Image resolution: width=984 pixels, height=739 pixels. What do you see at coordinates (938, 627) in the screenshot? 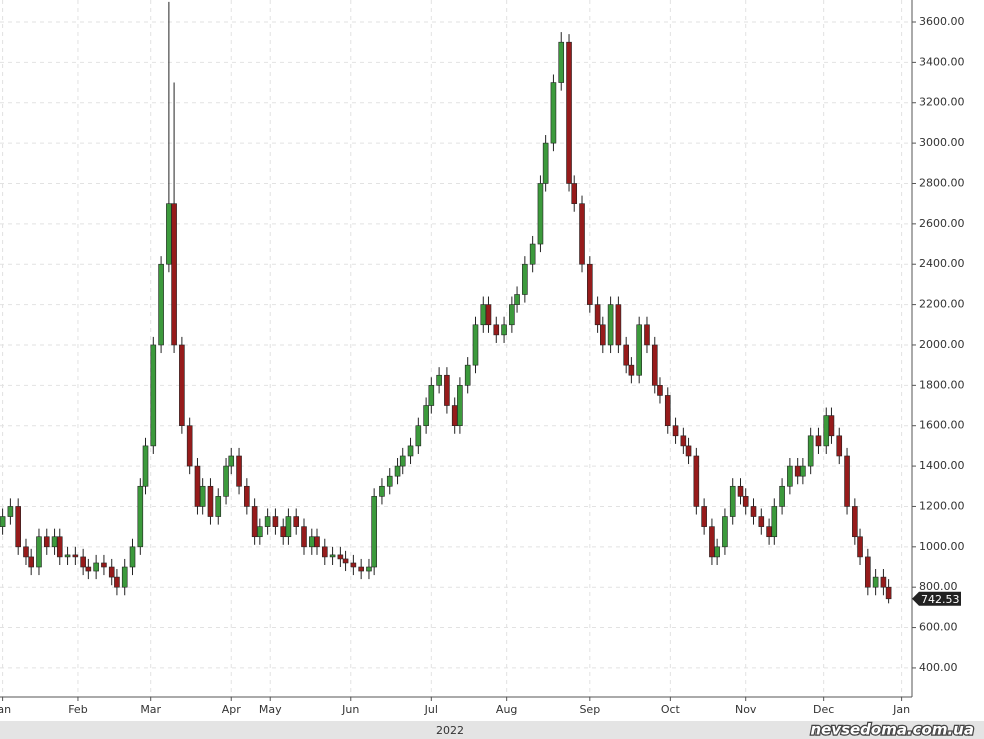
I see `y-tick-label: 600.00` at bounding box center [938, 627].